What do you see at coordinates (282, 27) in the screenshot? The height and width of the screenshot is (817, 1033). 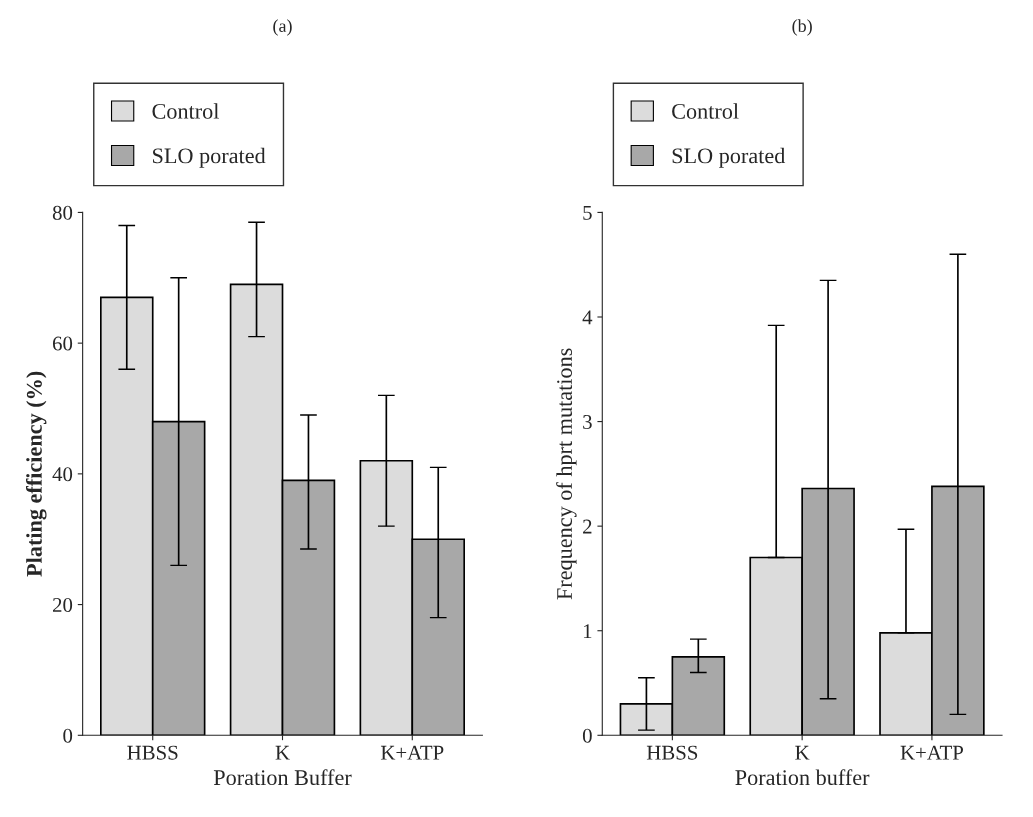 I see `chart-title: (a)` at bounding box center [282, 27].